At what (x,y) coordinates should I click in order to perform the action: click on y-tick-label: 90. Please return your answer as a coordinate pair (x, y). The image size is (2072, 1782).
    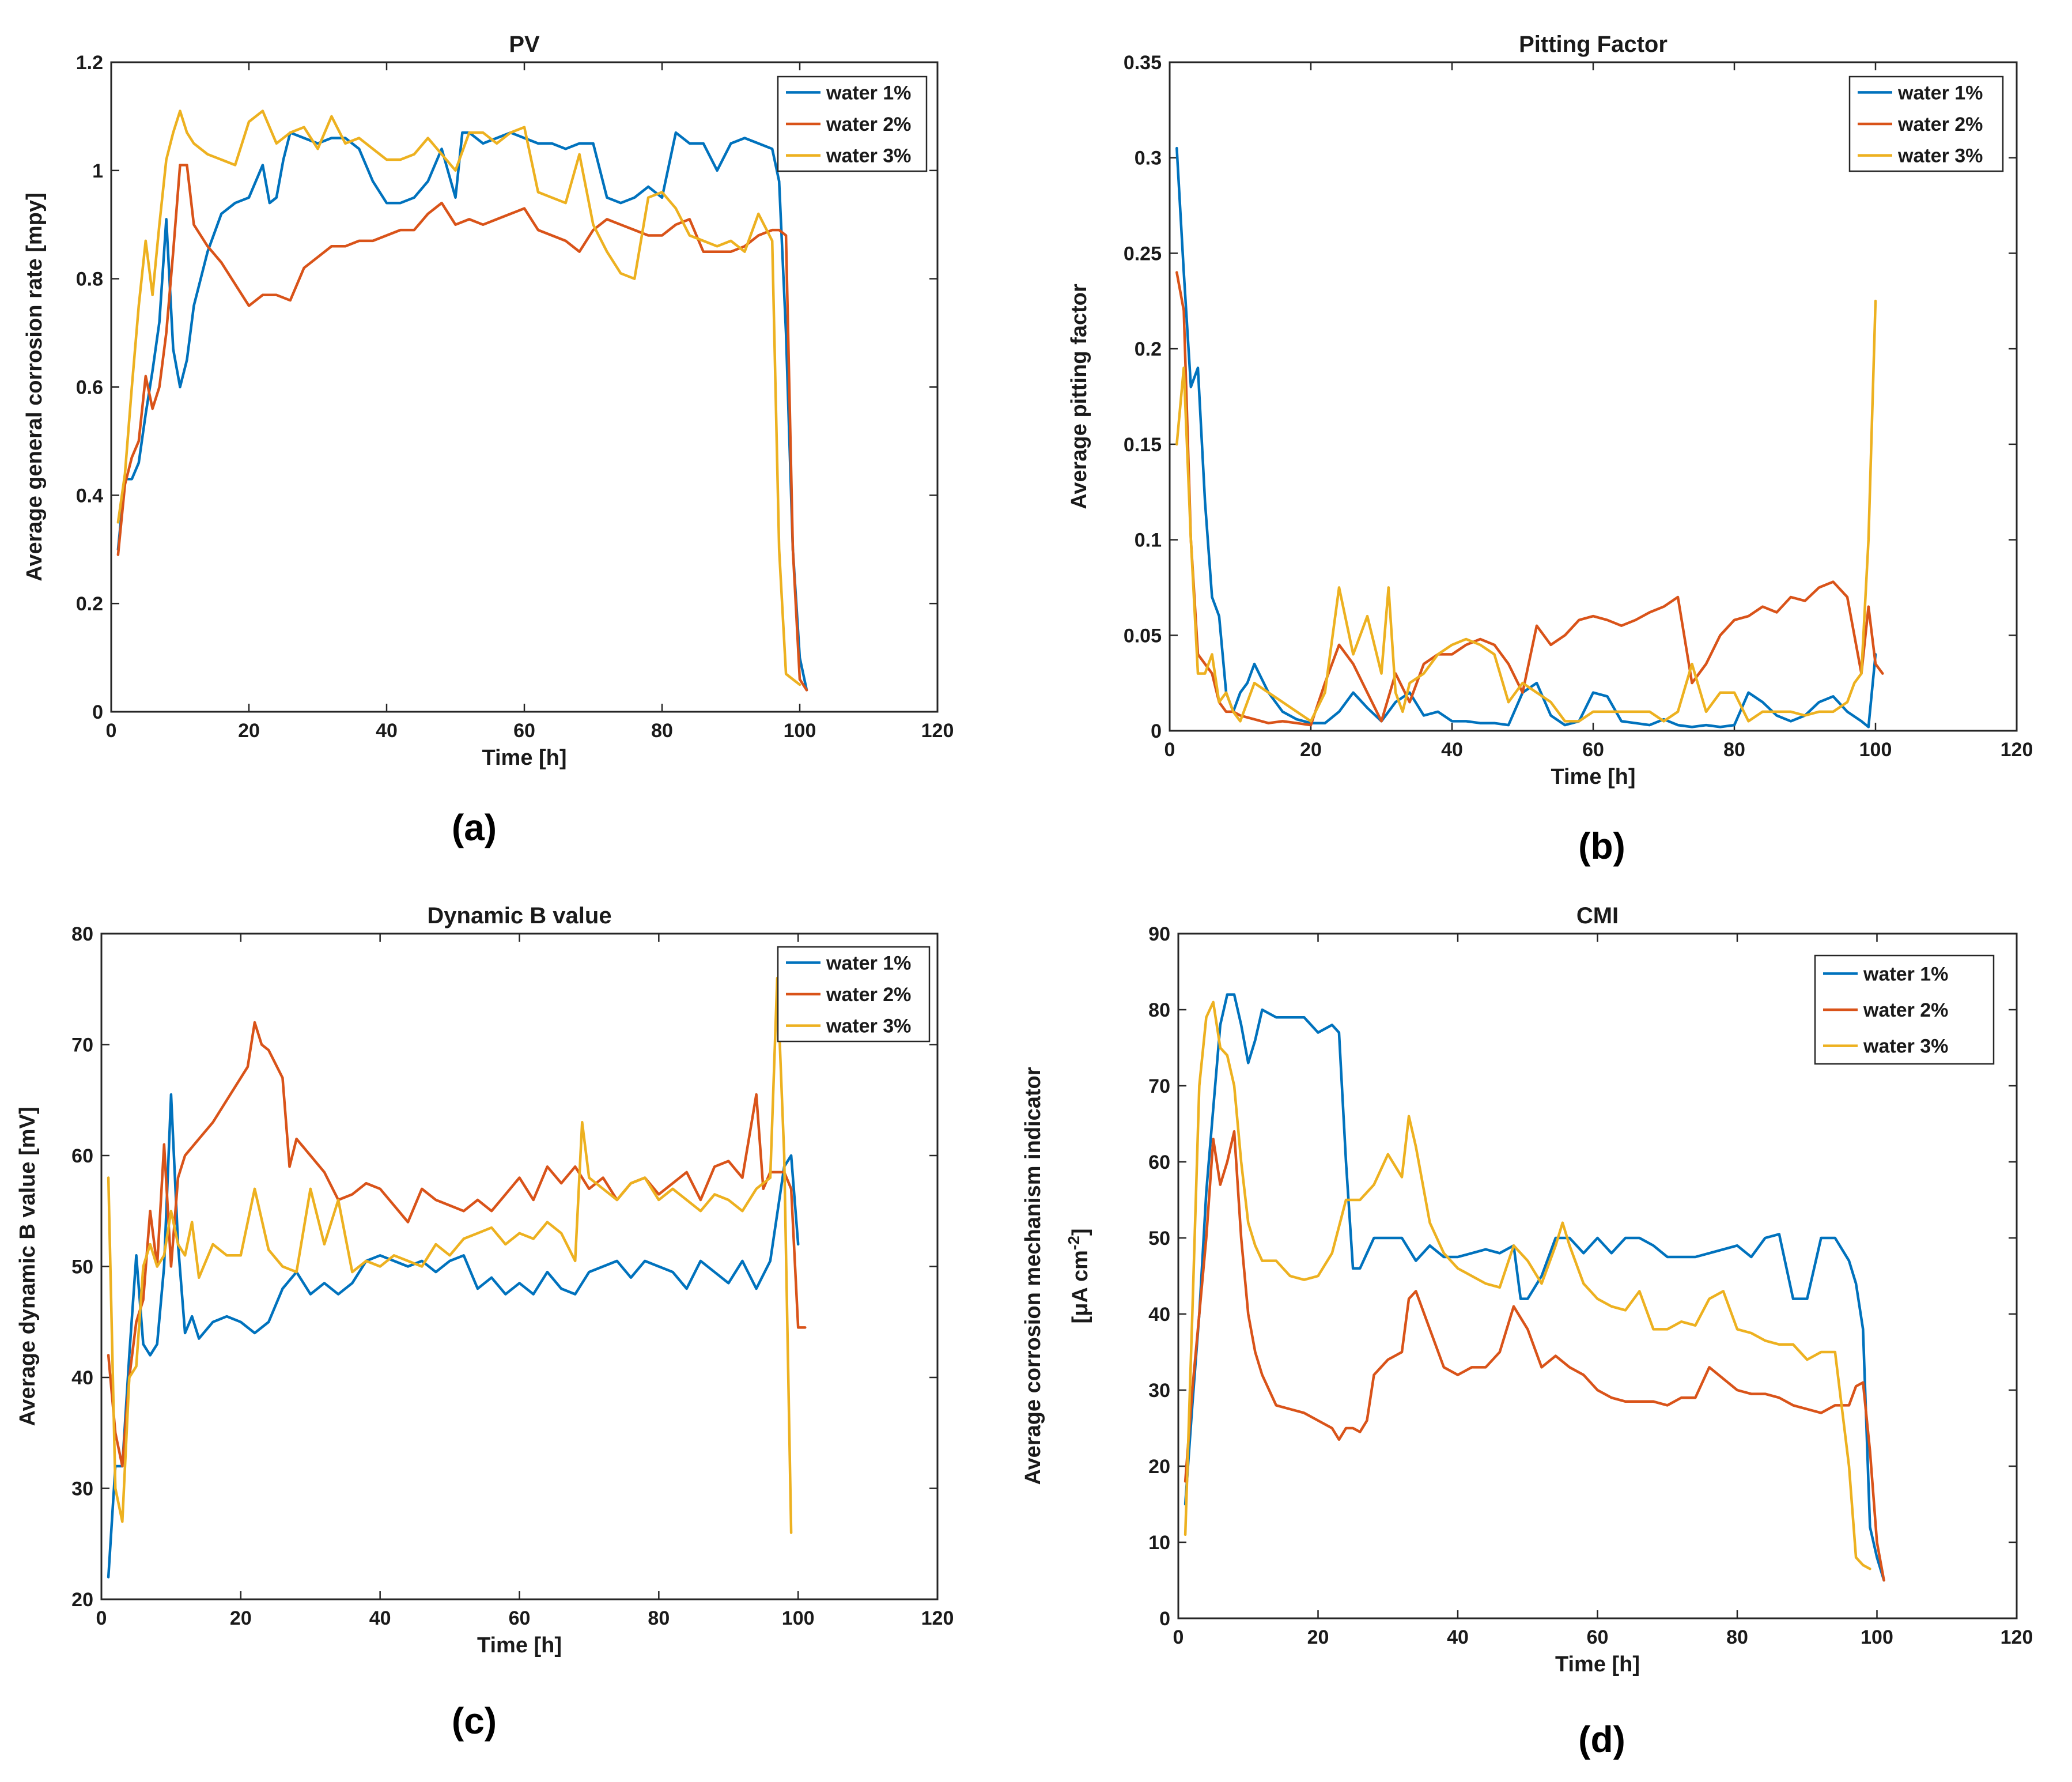
    Looking at the image, I should click on (1159, 934).